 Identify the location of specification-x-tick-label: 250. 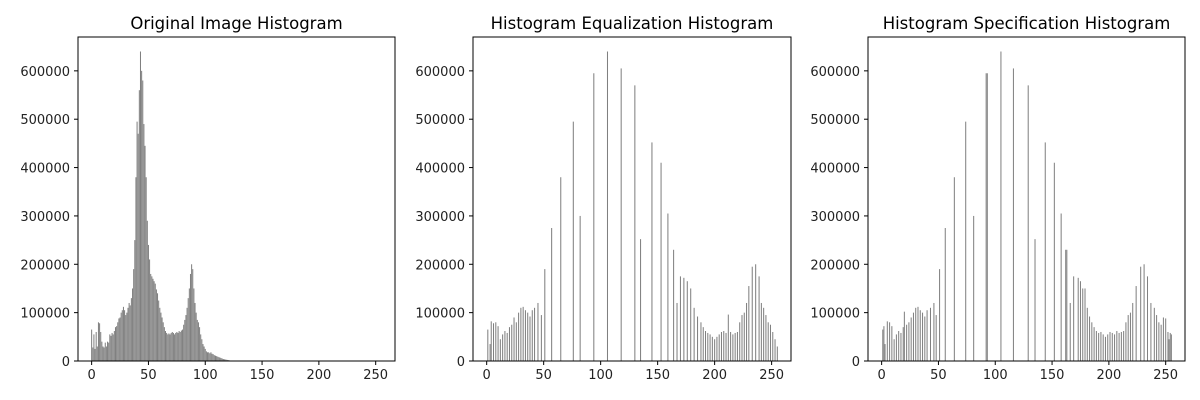
(1165, 375).